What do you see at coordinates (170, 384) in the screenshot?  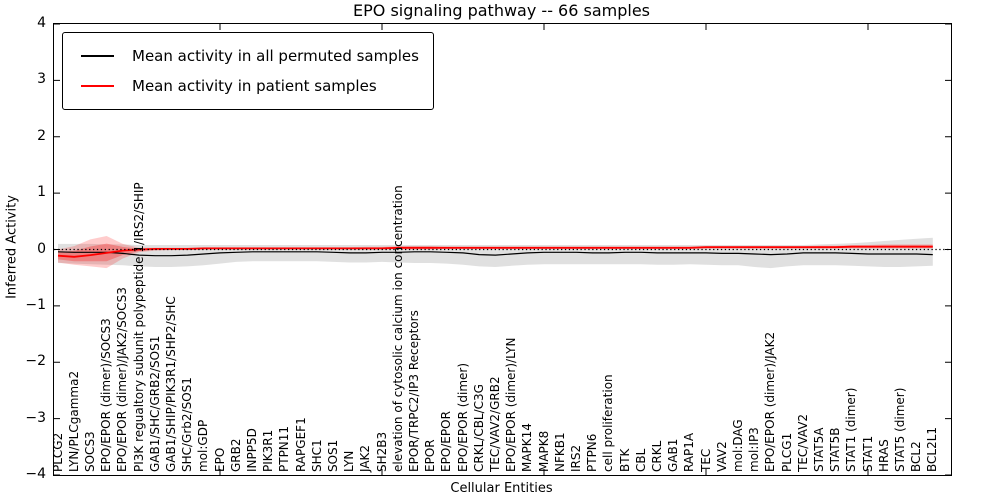 I see `x-category-label: GAB1/SHIP/PIK3R1/SHP2/SHC` at bounding box center [170, 384].